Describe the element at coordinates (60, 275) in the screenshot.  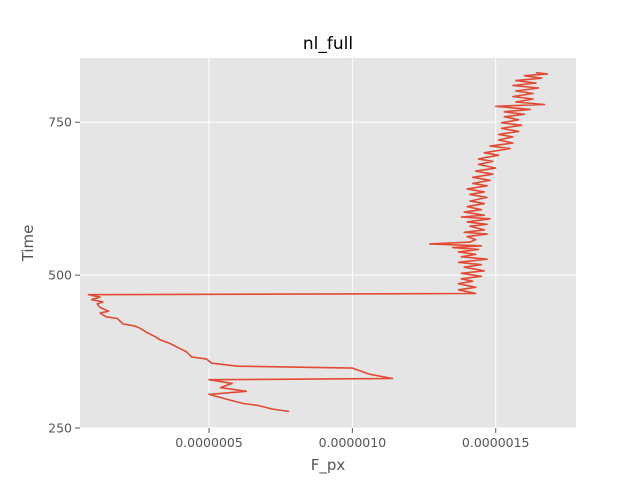
I see `y-tick-label: 500` at that location.